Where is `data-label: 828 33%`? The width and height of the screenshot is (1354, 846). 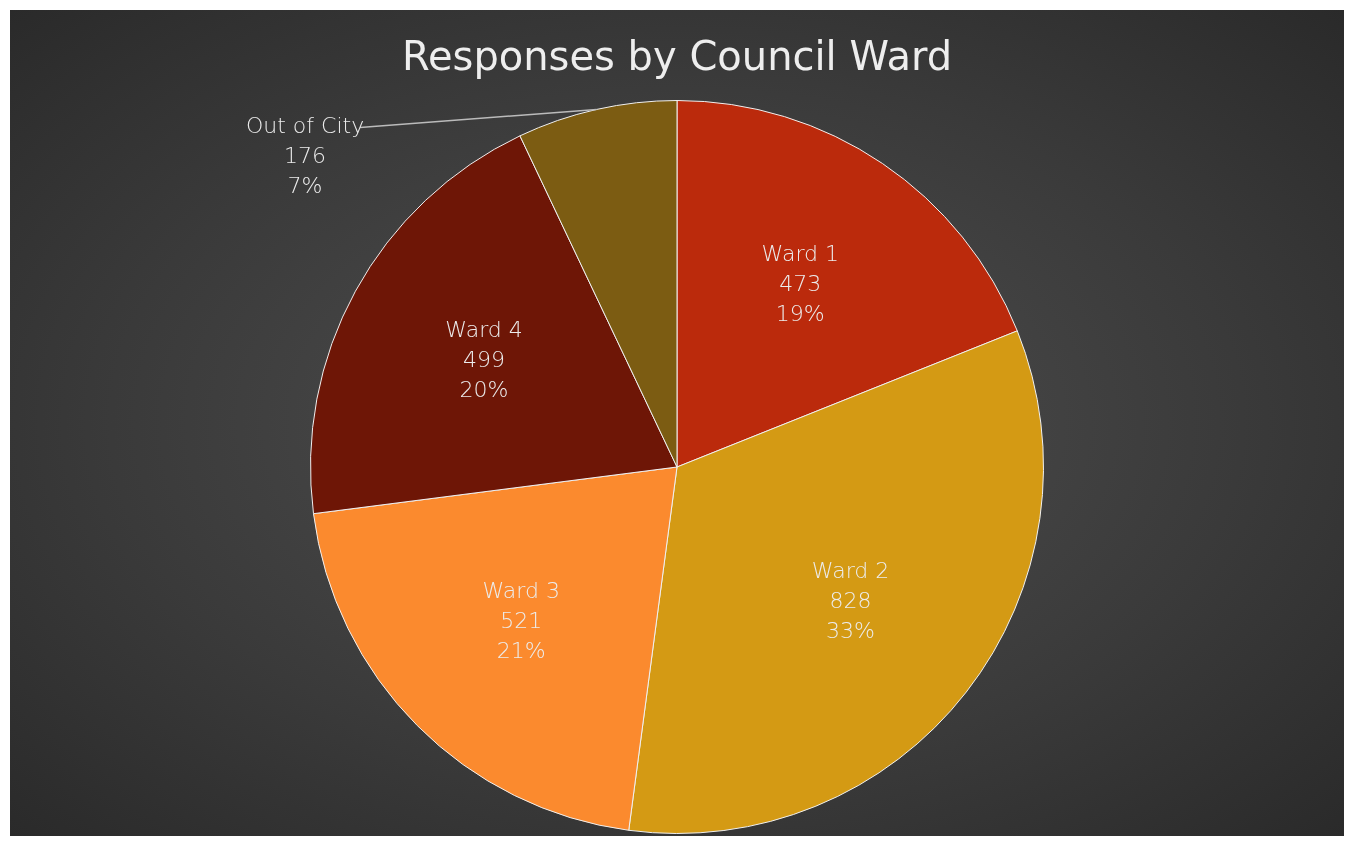
data-label: 828 33% is located at coordinates (851, 615).